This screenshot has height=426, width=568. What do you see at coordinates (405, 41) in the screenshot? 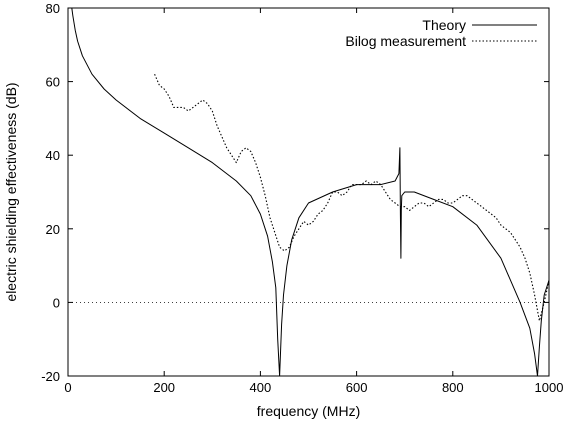
I see `legend-label: Bilog measurement` at bounding box center [405, 41].